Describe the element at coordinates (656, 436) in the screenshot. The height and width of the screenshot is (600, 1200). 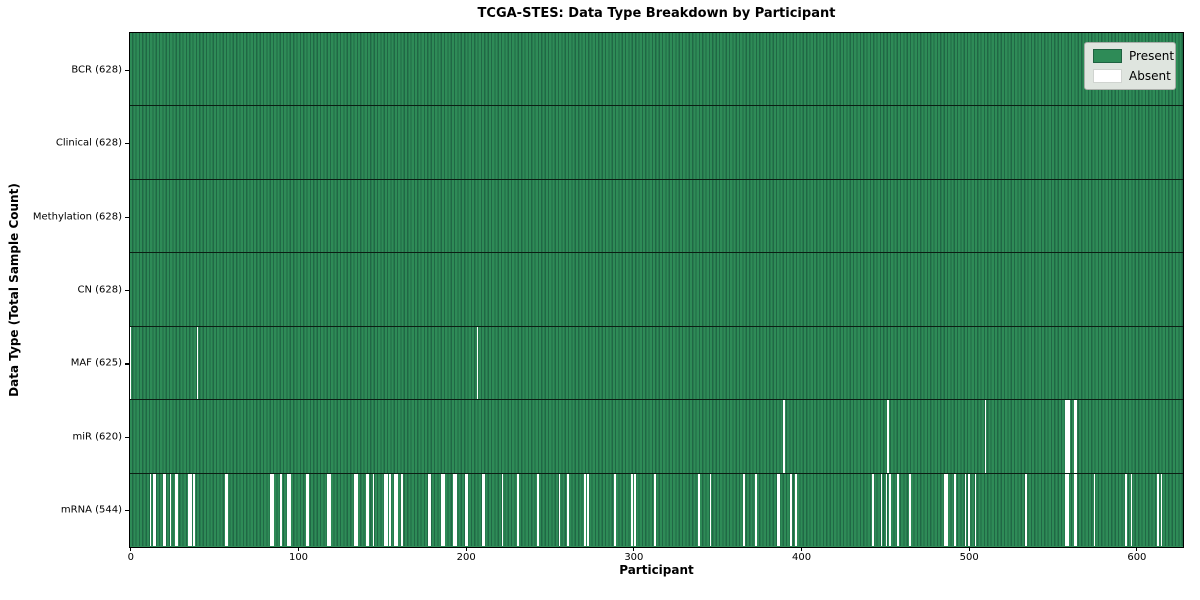
I see `row-miR` at that location.